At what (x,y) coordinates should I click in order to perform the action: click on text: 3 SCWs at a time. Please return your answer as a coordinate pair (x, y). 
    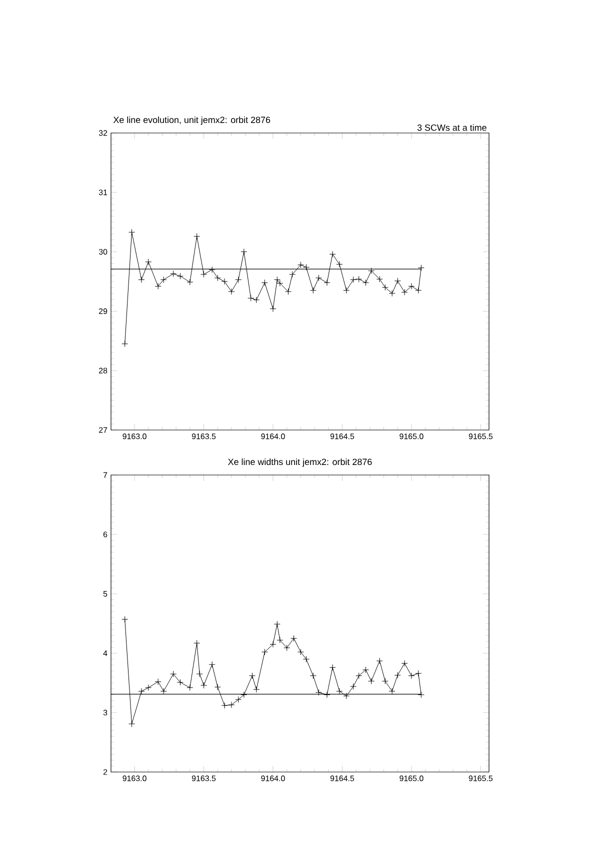
    Looking at the image, I should click on (451, 127).